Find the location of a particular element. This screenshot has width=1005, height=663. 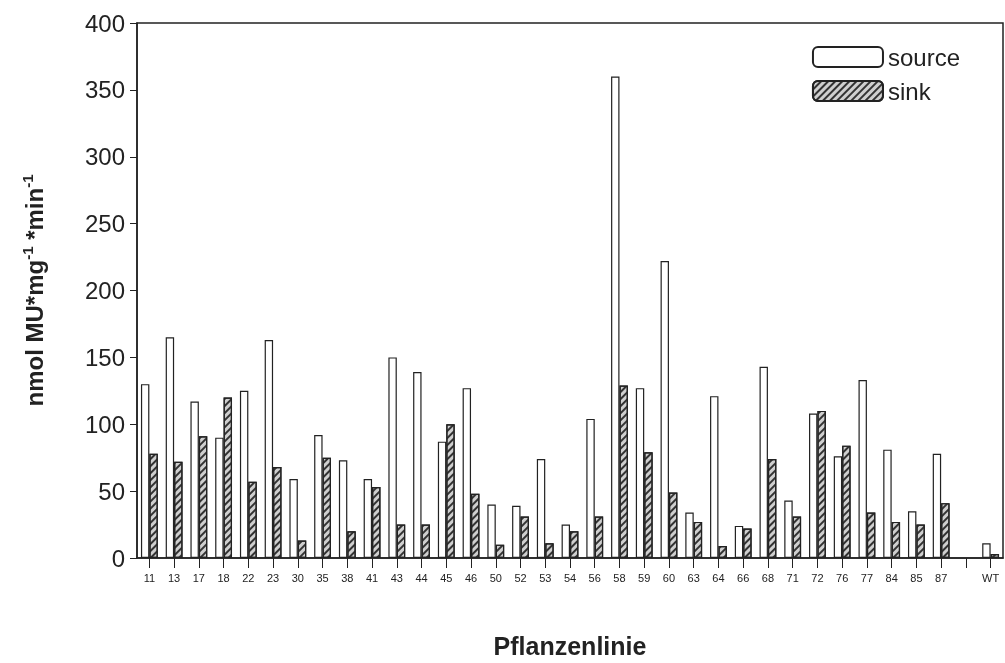

x-tick-label: 77 is located at coordinates (867, 577).